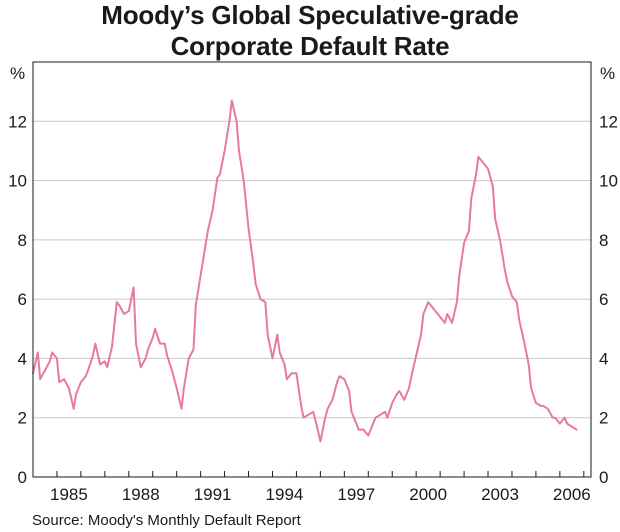 Image resolution: width=620 pixels, height=532 pixels. What do you see at coordinates (608, 121) in the screenshot?
I see `y-tick-label-right: 12` at bounding box center [608, 121].